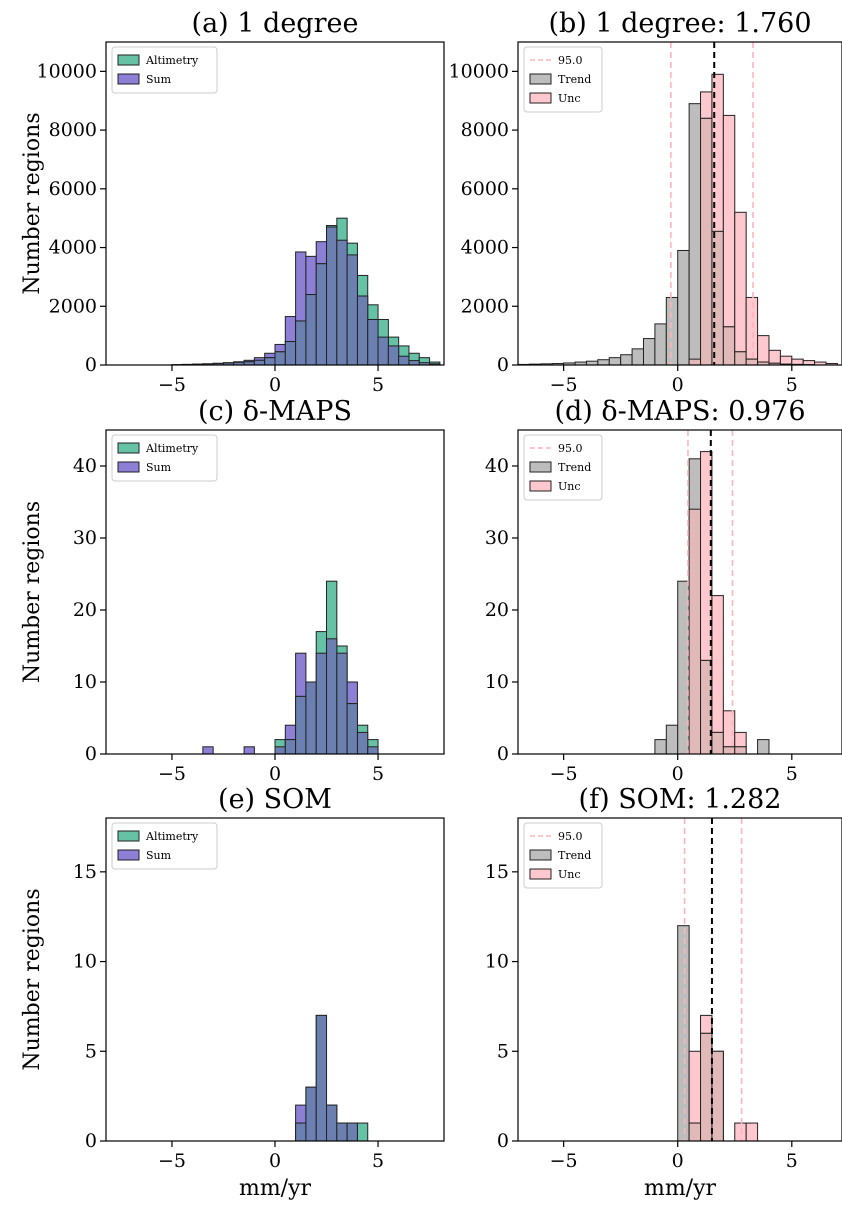  I want to click on panel-title: (a) 1 degree, so click(275, 23).